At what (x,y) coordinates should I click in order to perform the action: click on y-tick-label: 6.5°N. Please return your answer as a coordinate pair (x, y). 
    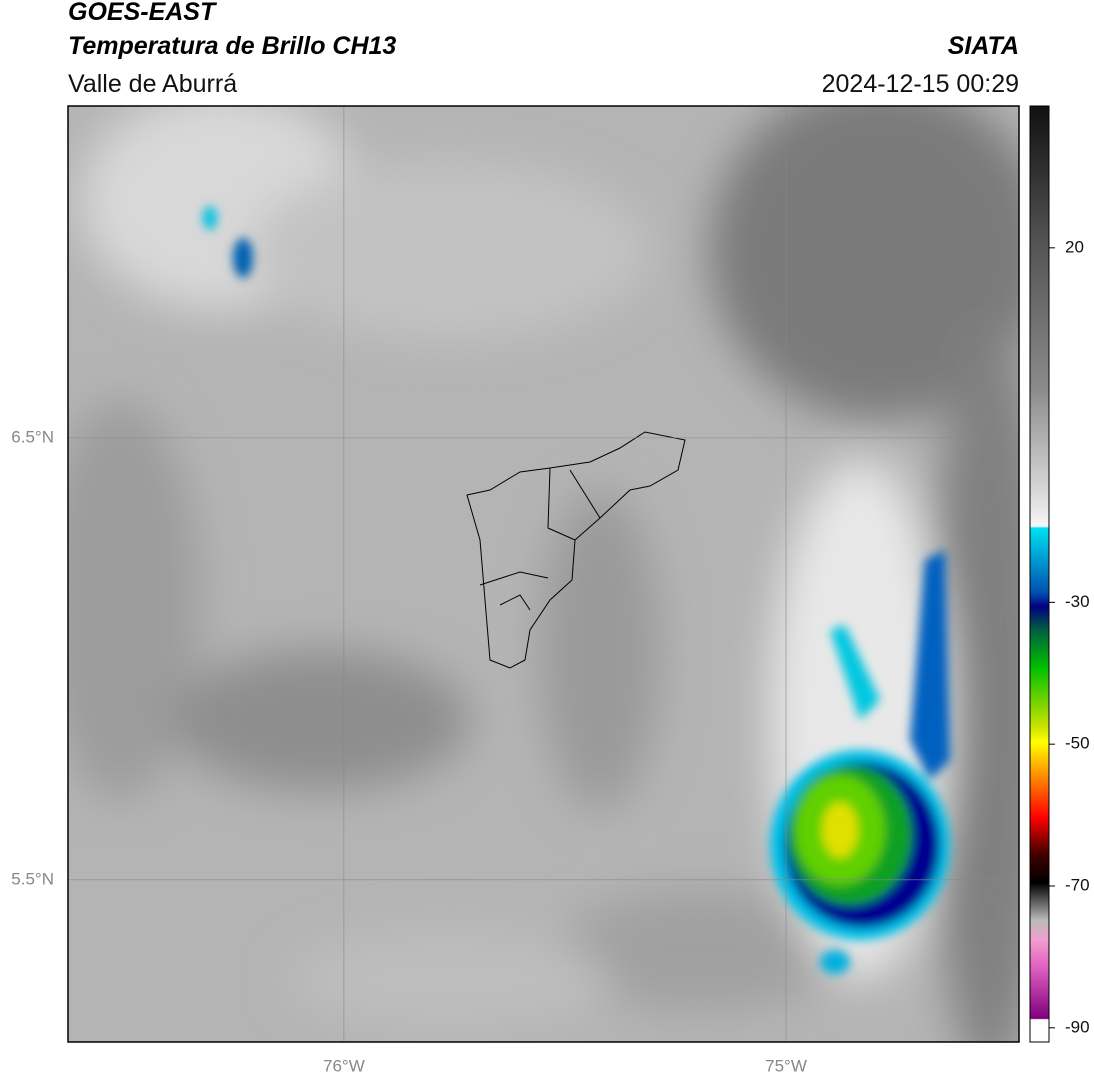
    Looking at the image, I should click on (32, 436).